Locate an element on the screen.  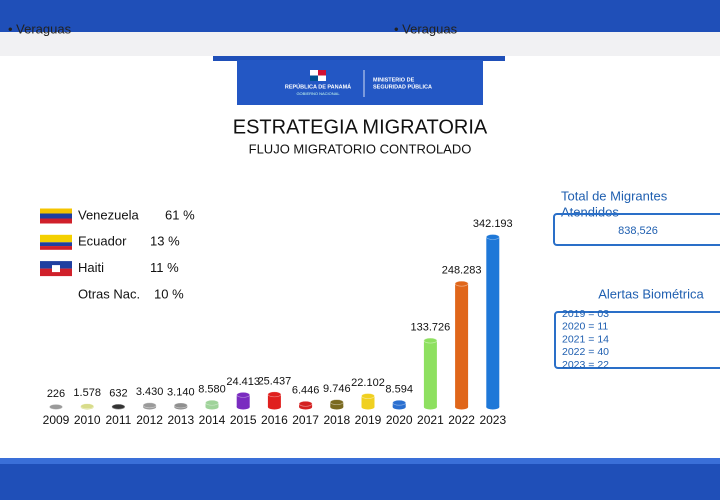
alert-line: 2022 = 40 is located at coordinates (585, 352).